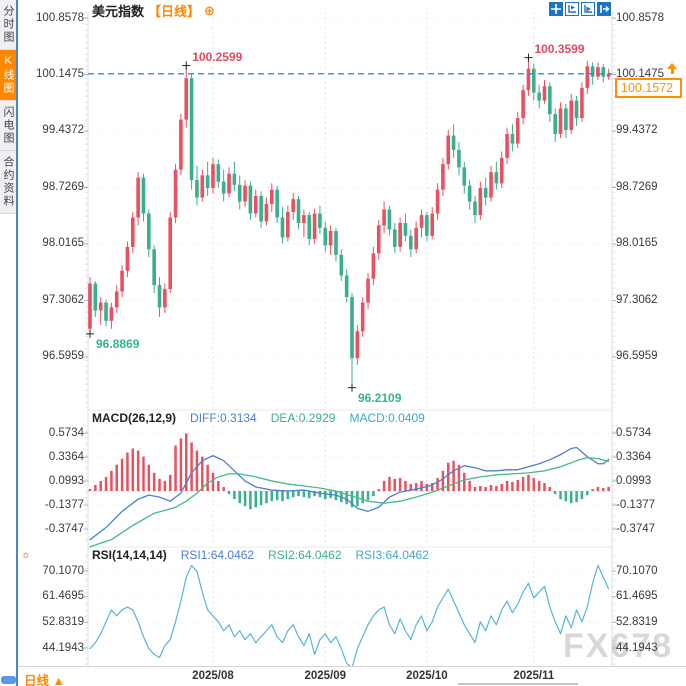 Image resolution: width=686 pixels, height=686 pixels. I want to click on chart-toolbar, so click(580, 9).